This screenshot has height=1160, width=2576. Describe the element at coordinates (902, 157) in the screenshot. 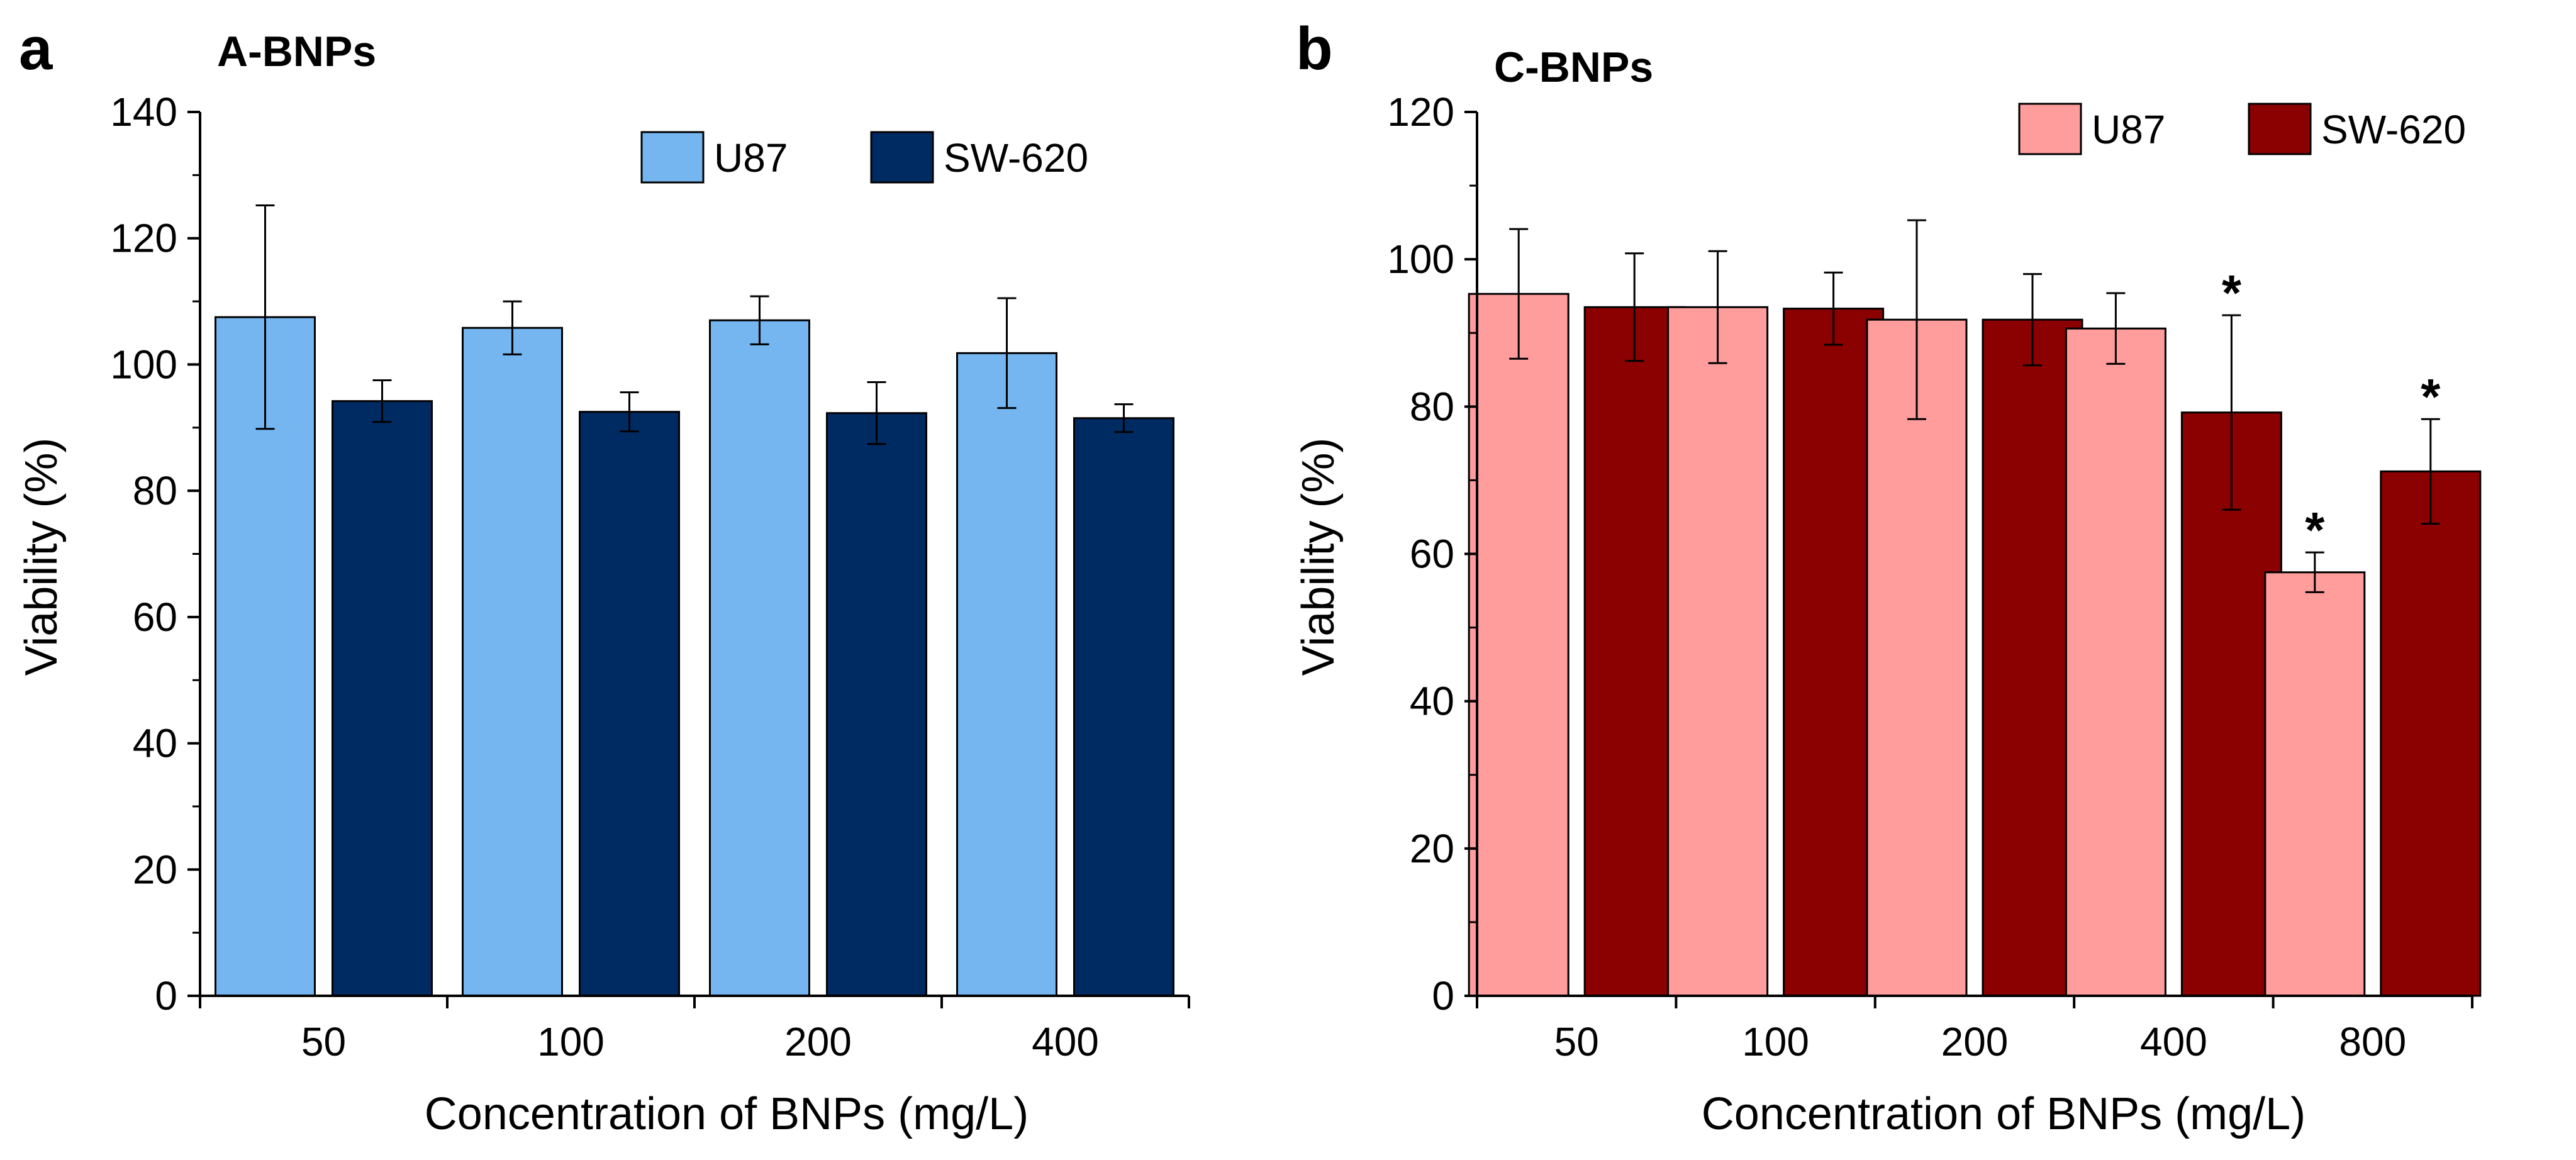

I see `panel-a-legend-swatch-sw620` at that location.